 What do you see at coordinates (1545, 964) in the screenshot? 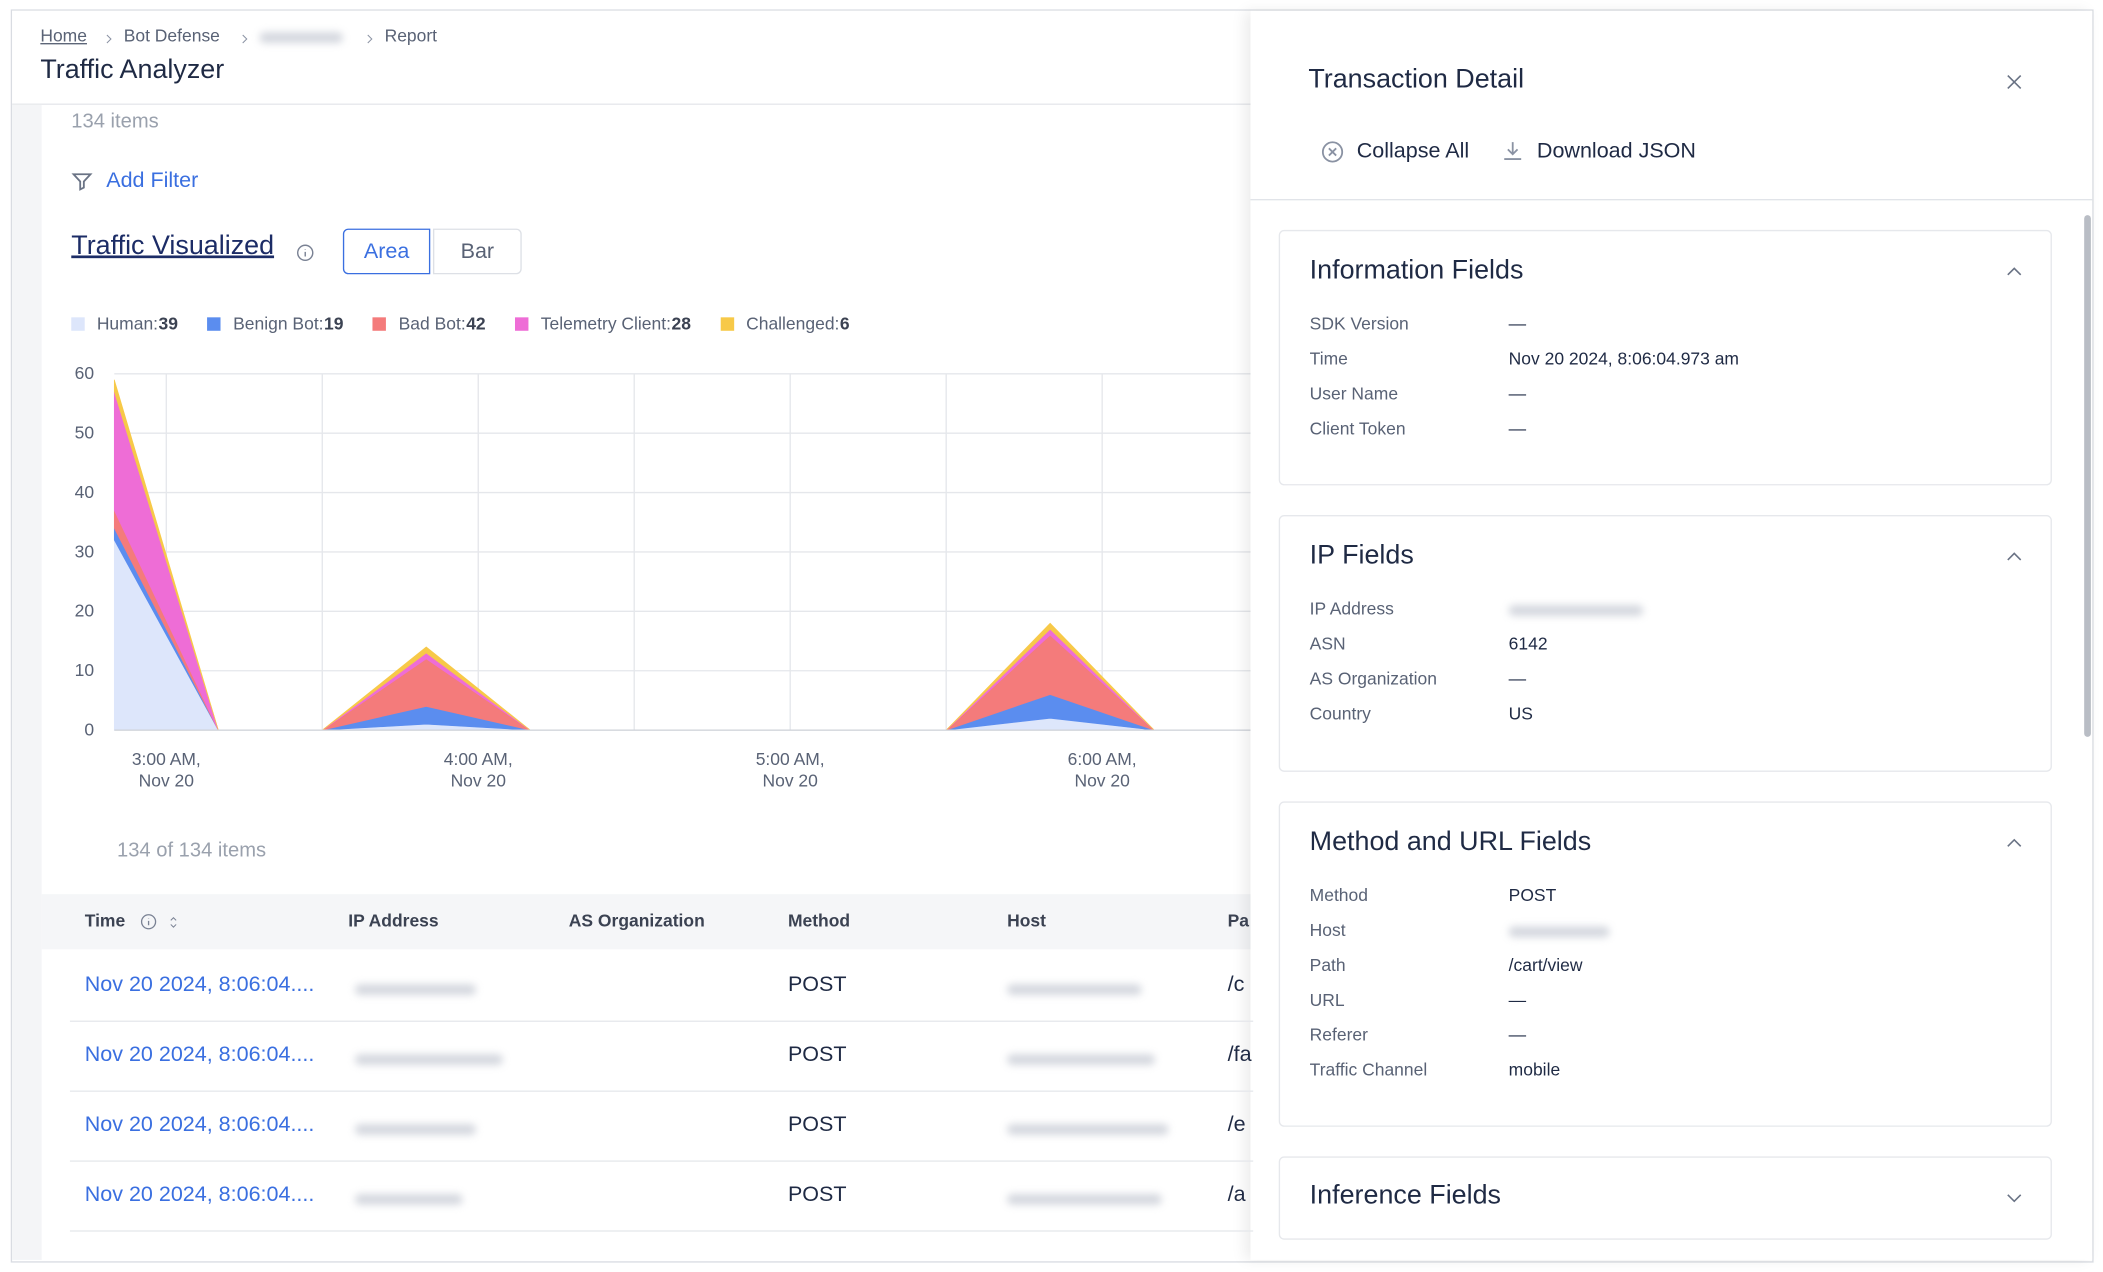
I see `field-value: /cart/view` at bounding box center [1545, 964].